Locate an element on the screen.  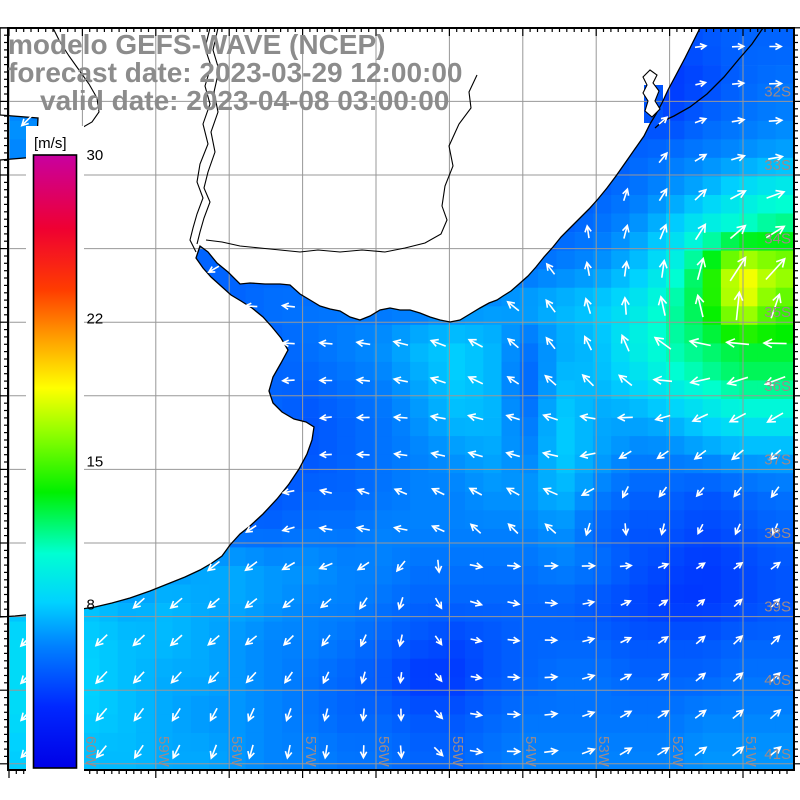
svg-text: 60W is located at coordinates (90, 752).